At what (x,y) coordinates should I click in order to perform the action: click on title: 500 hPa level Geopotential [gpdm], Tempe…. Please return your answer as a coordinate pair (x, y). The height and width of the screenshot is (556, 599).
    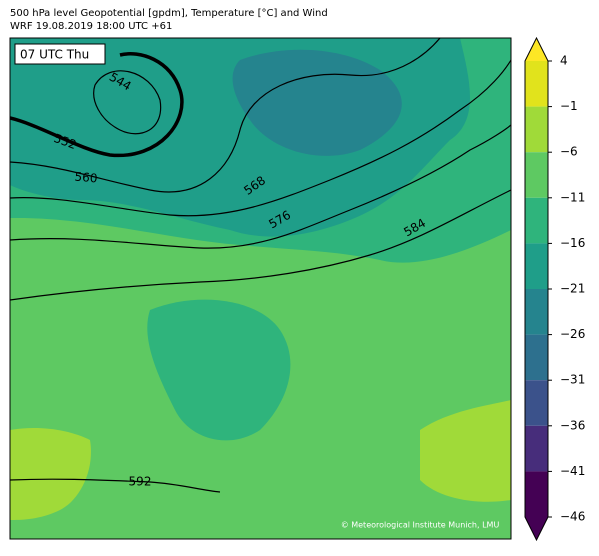
    Looking at the image, I should click on (169, 13).